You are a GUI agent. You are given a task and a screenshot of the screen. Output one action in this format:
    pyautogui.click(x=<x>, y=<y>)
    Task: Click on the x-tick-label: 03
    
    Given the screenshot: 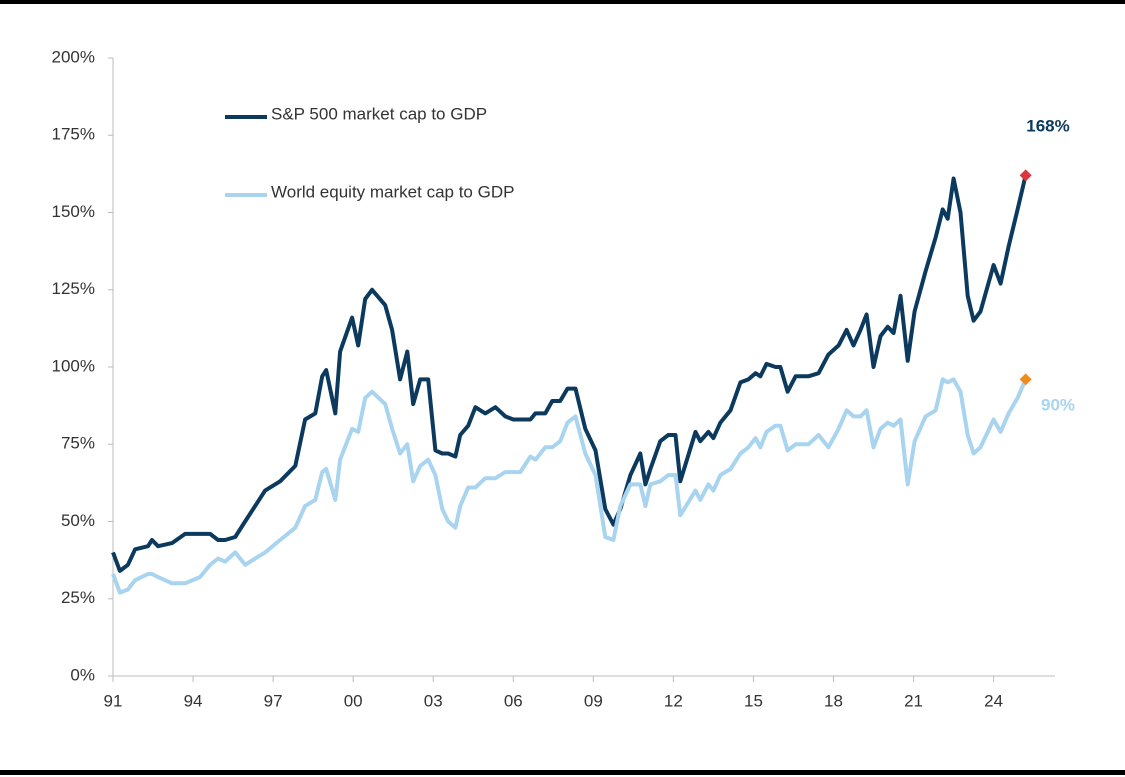 What is the action you would take?
    pyautogui.click(x=433, y=700)
    